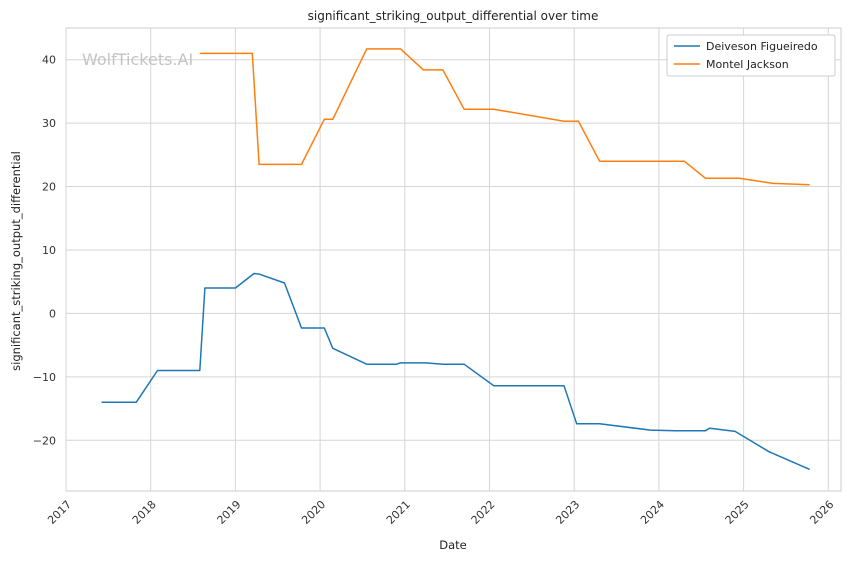  What do you see at coordinates (49, 250) in the screenshot?
I see `y-tick-label: 10` at bounding box center [49, 250].